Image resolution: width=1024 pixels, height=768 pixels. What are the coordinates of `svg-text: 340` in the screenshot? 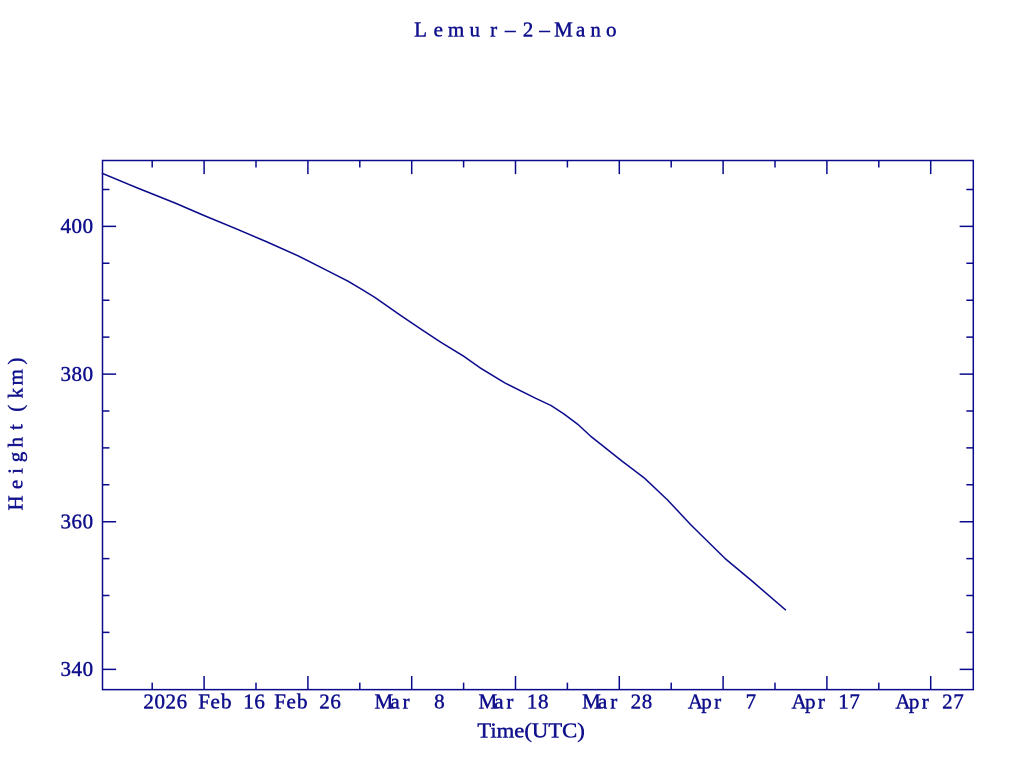 It's located at (76, 669).